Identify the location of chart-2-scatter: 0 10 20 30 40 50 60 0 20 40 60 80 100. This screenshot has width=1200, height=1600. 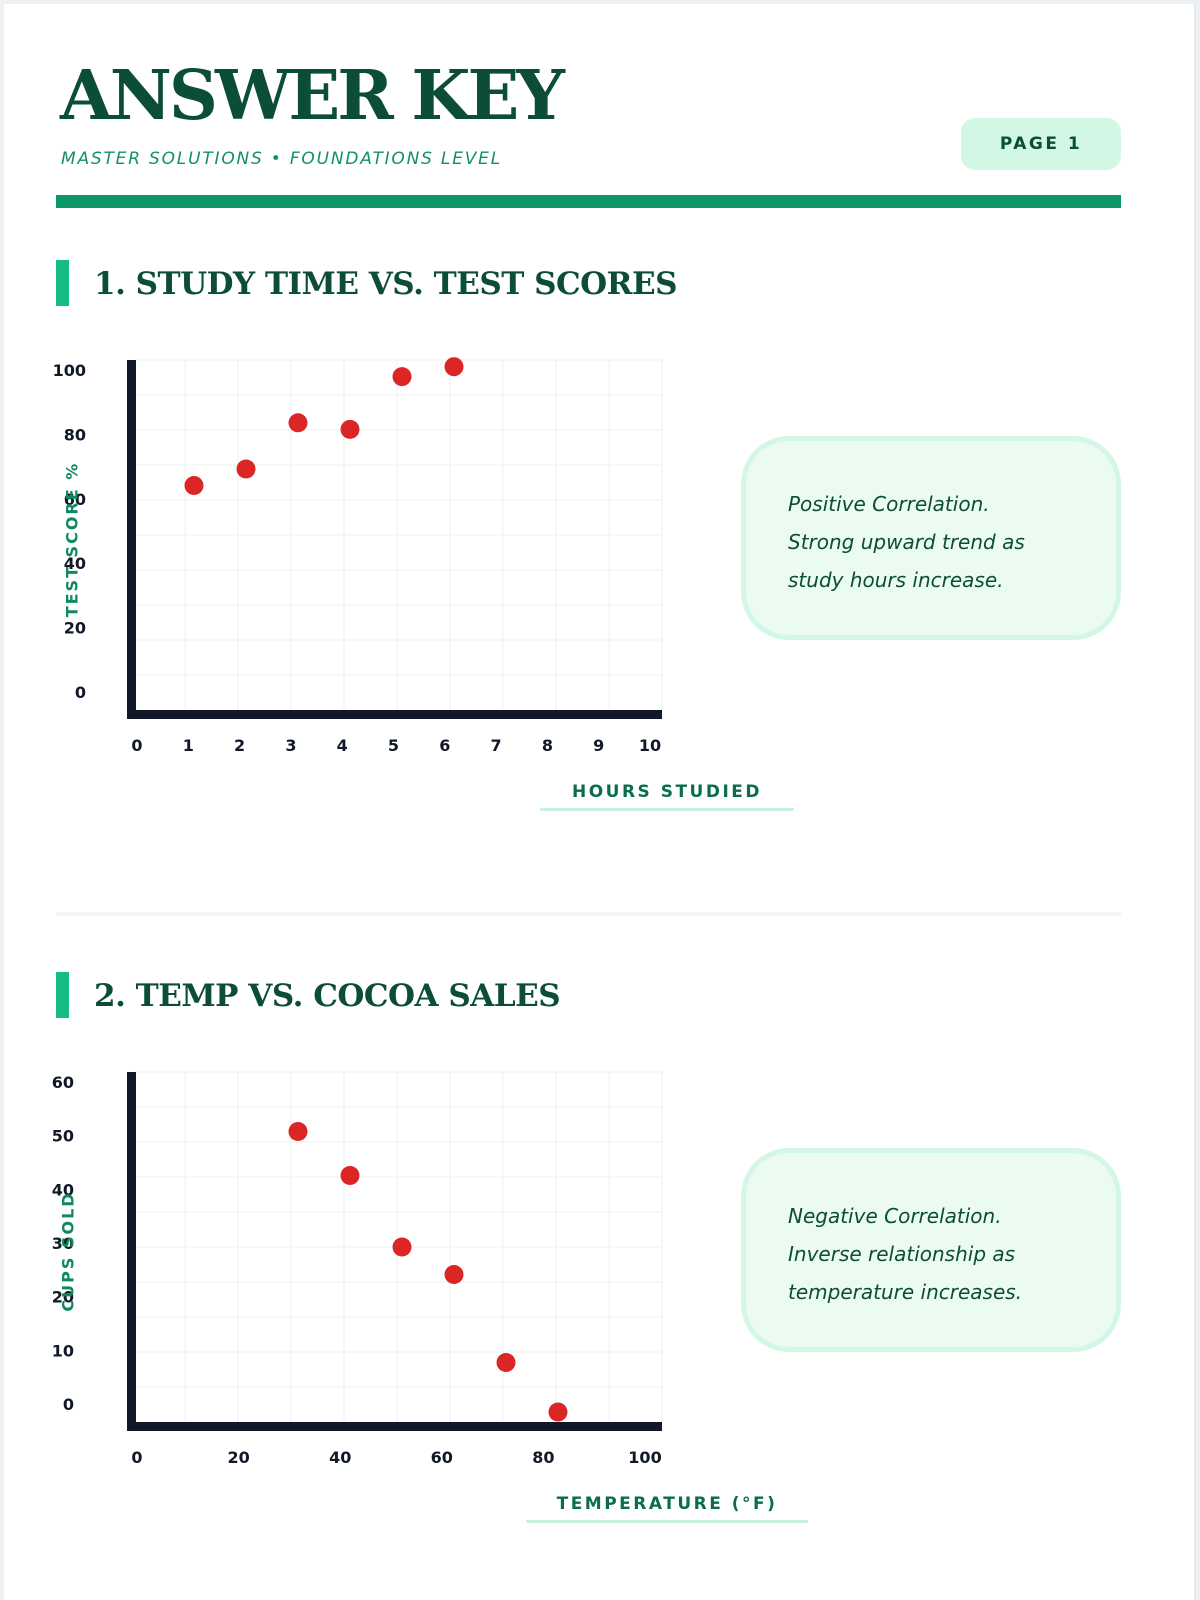
(357, 1269).